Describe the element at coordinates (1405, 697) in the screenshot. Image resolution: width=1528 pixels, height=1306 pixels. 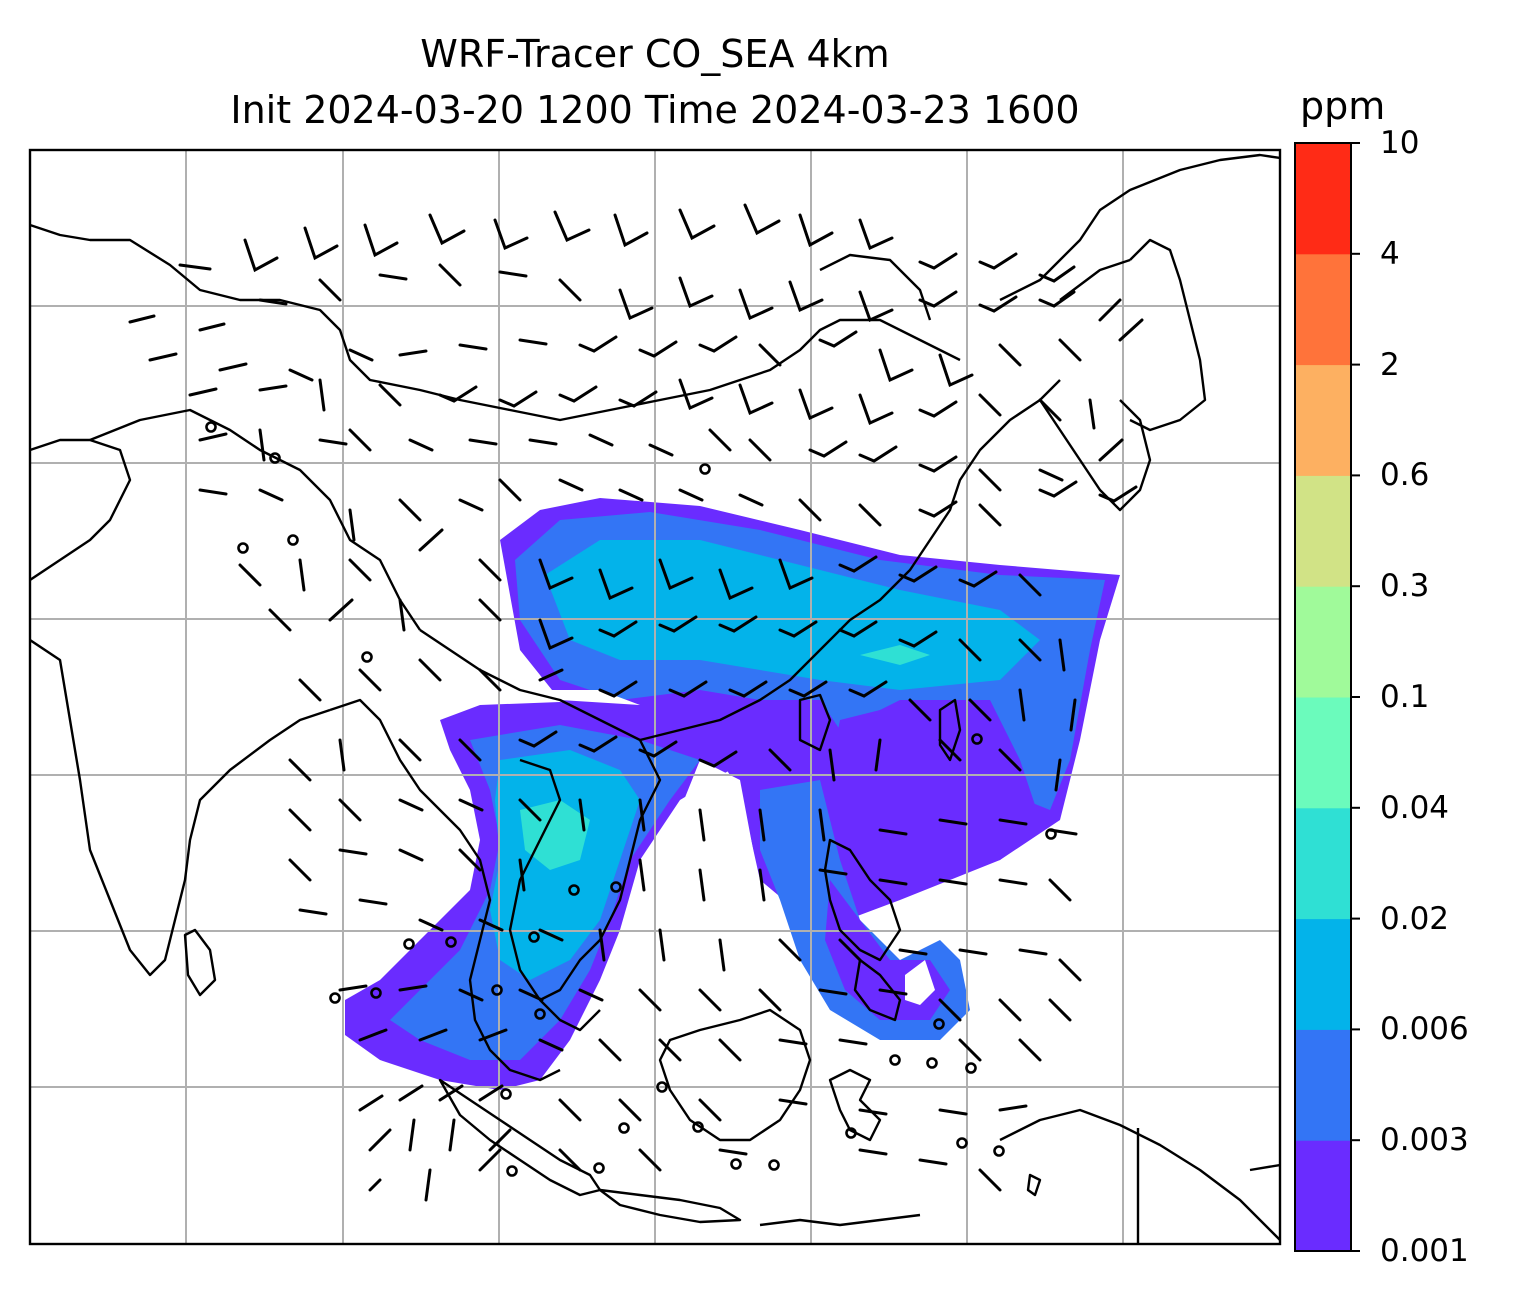
I see `colorbar-tick-label: 0.1` at that location.